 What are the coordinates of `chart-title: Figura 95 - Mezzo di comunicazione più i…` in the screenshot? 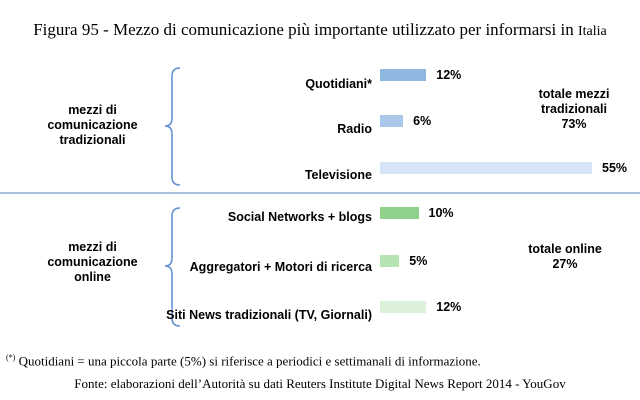 It's located at (320, 29).